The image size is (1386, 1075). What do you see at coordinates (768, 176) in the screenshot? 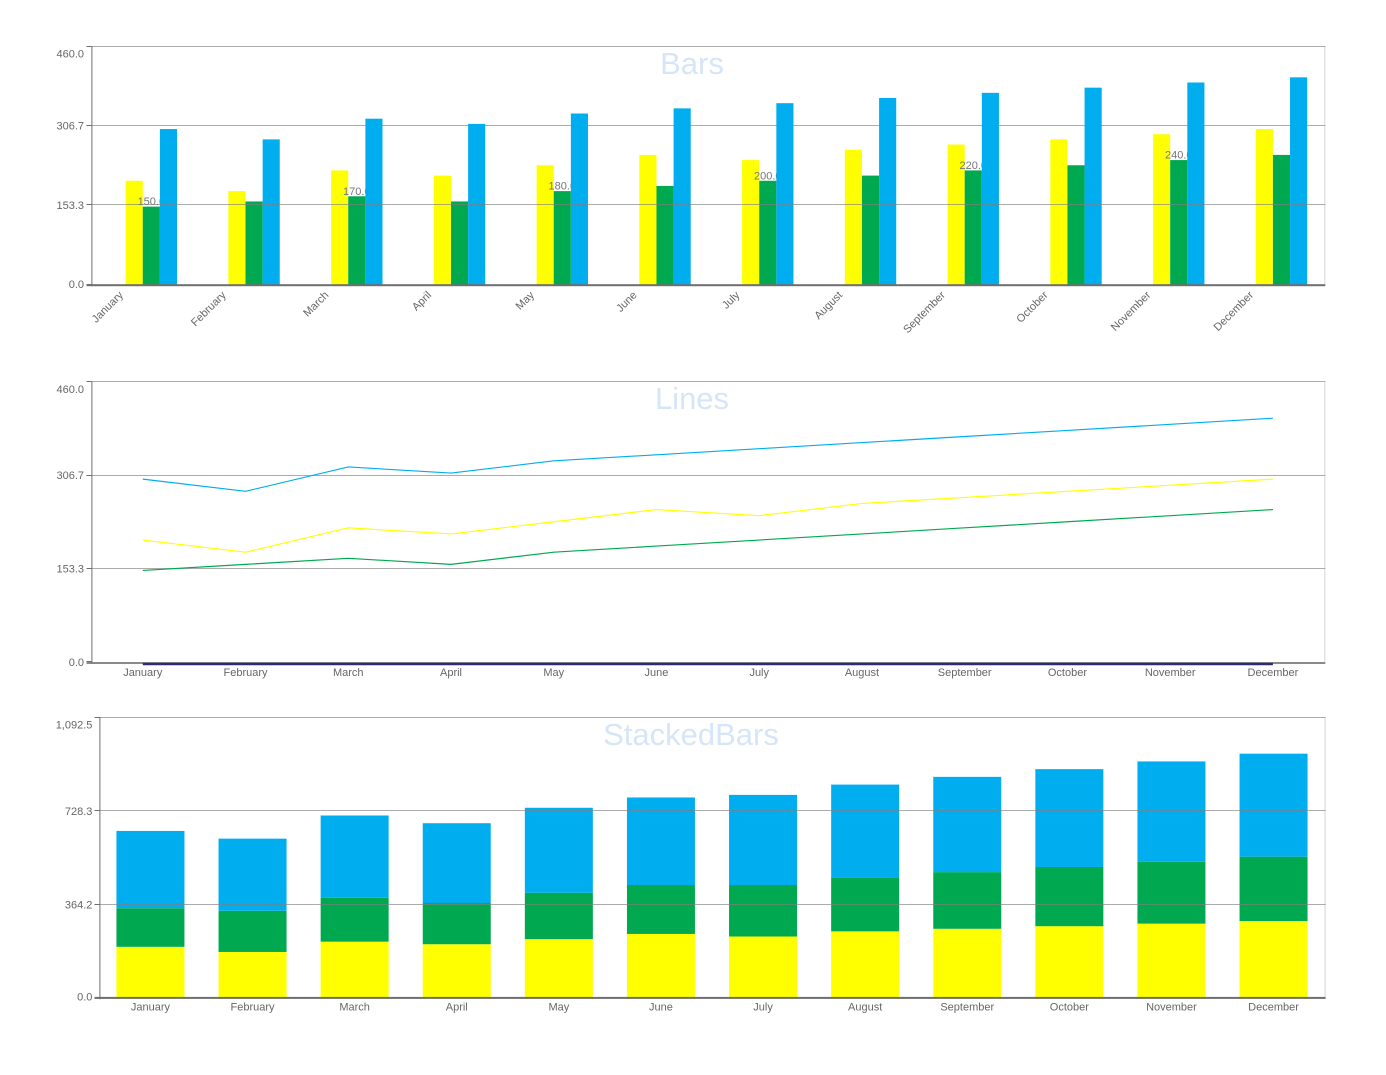
I see `svg-text: 200.0` at bounding box center [768, 176].